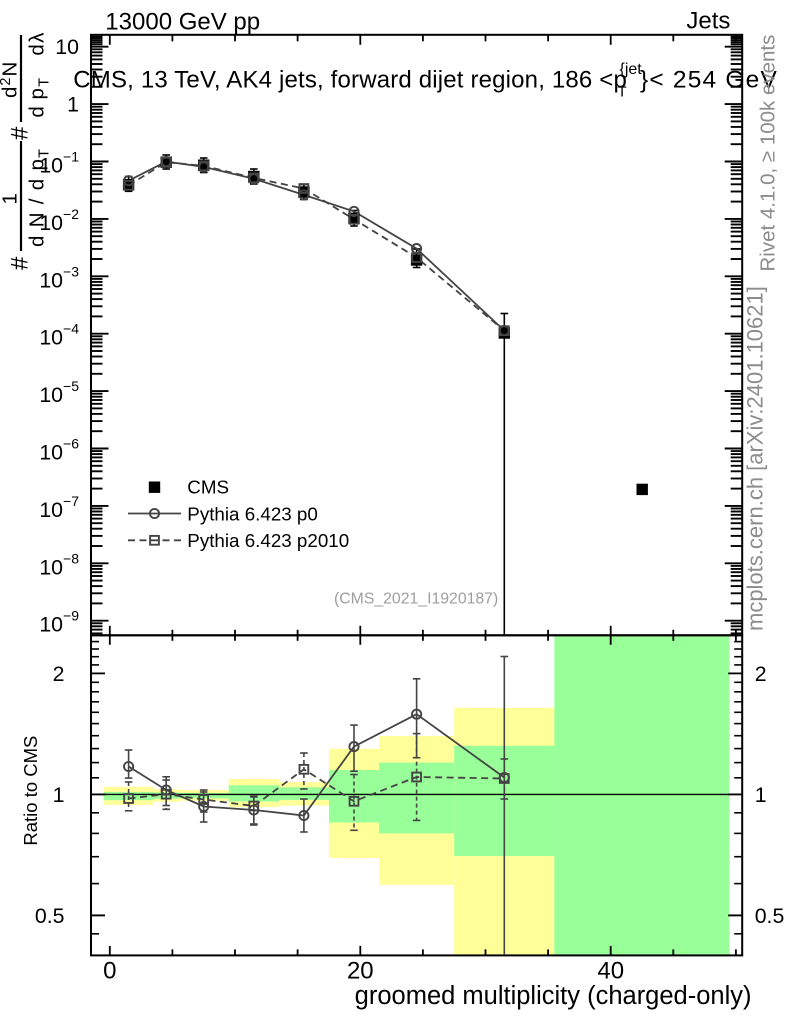 This screenshot has width=786, height=1024. I want to click on svg-text: CMS, so click(208, 487).